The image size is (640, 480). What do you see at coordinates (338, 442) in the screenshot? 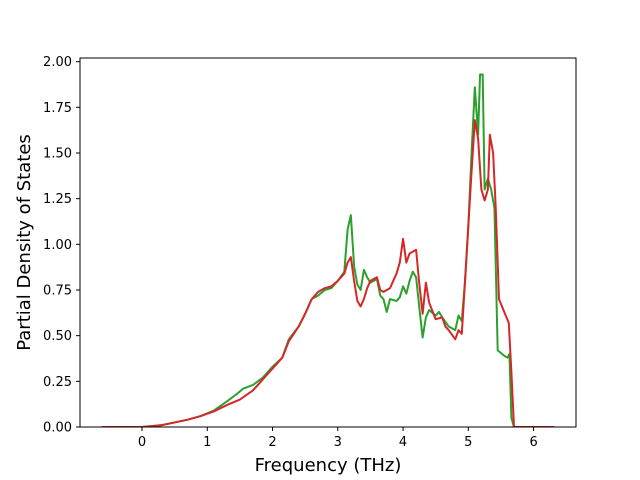
I see `x-tick-label: 3` at bounding box center [338, 442].